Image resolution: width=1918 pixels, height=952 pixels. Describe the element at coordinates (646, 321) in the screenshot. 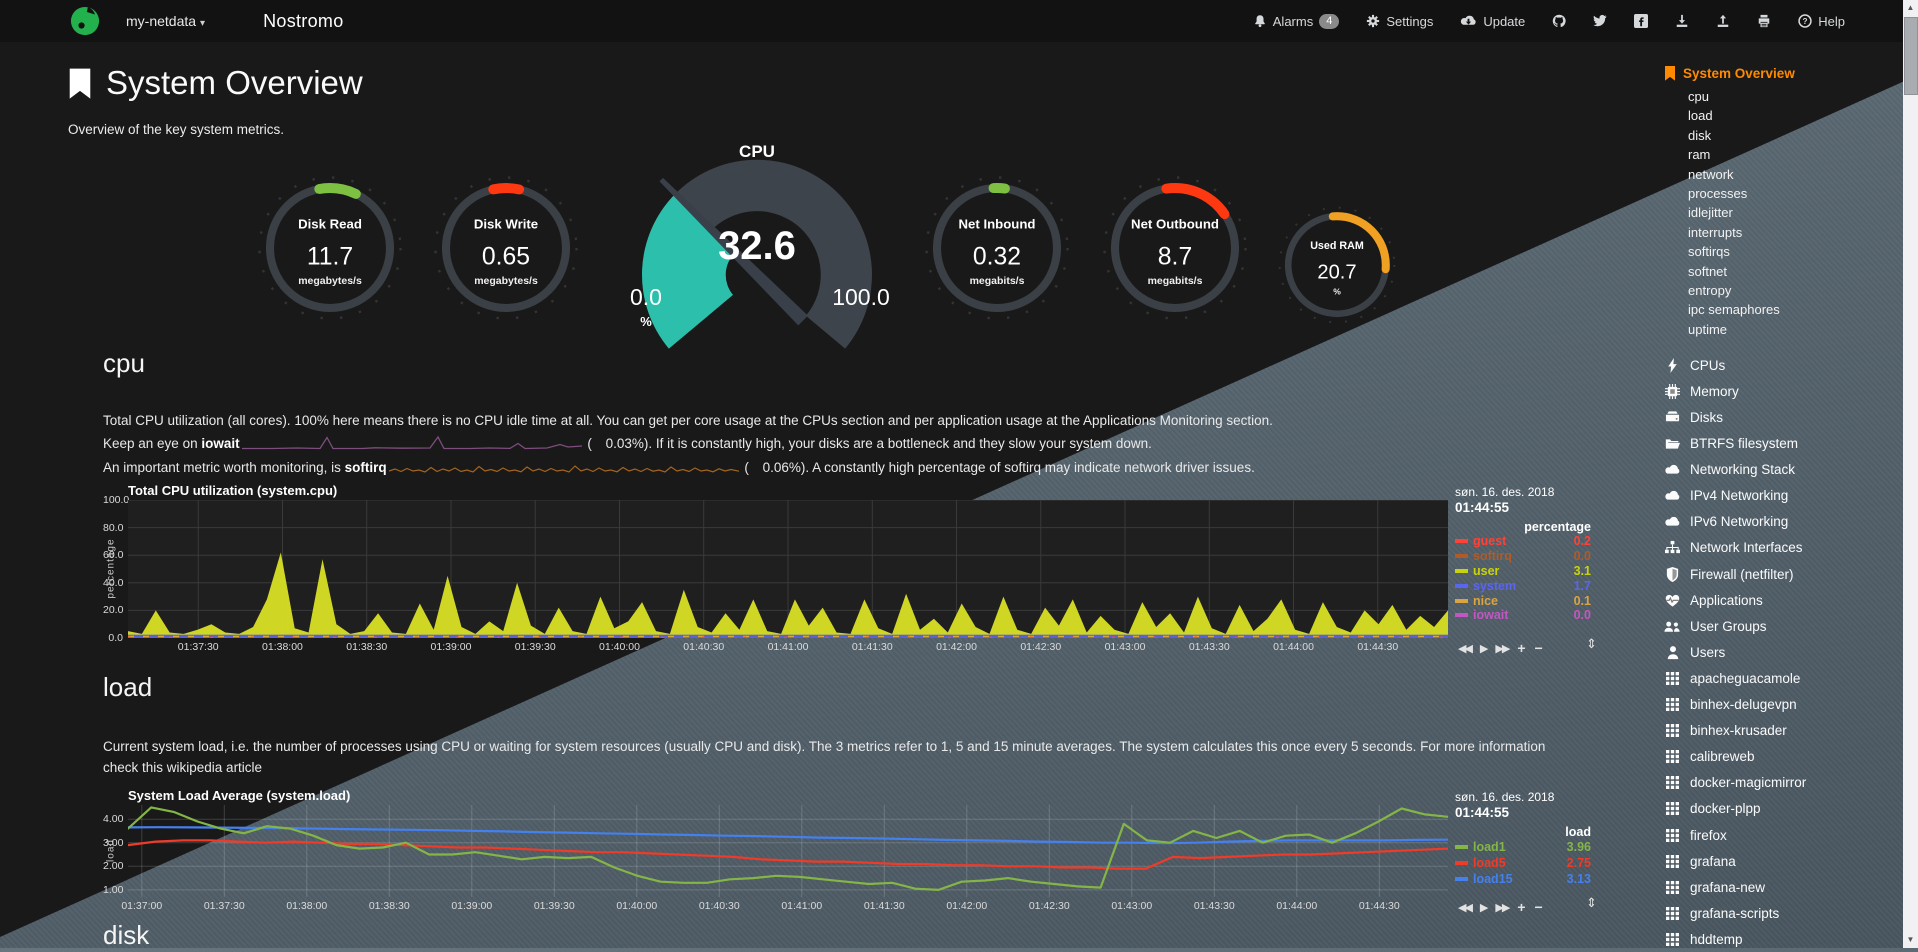

I see `cpu-gauge-units: %` at that location.